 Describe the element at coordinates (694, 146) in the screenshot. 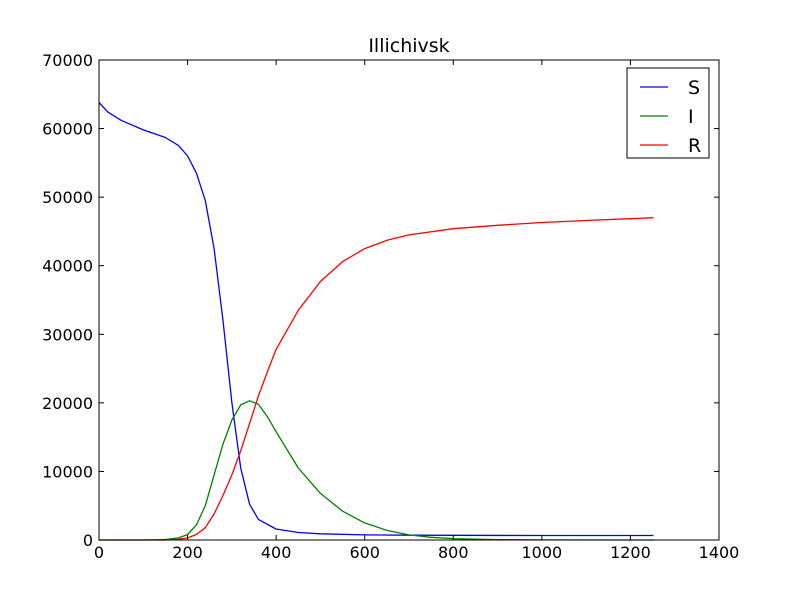

I see `legend-label-R: R` at that location.